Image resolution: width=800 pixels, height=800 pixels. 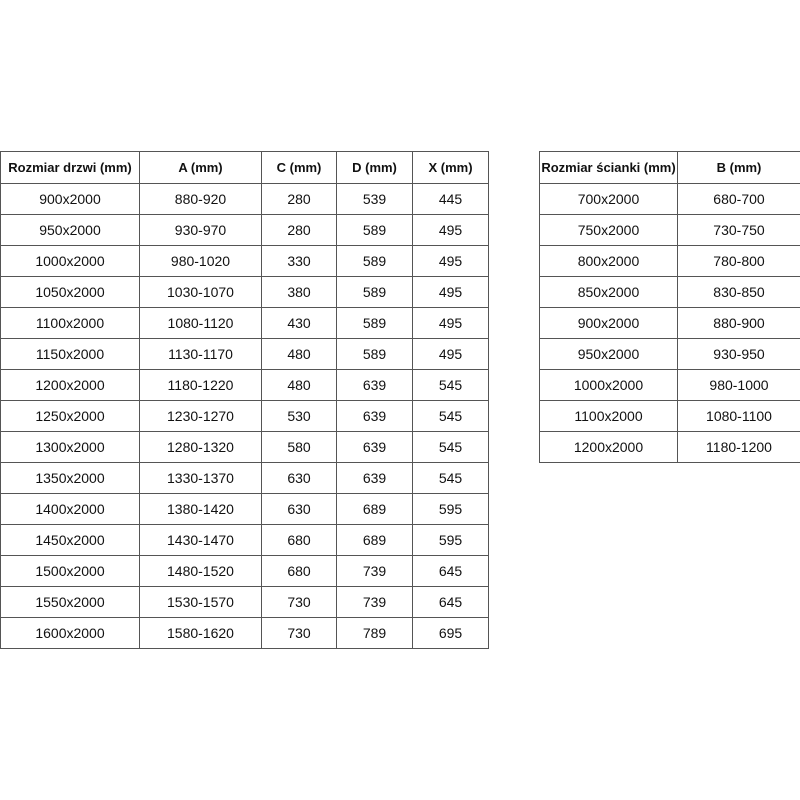 I want to click on table-row: 1350x2000 1330-1370 630 639 545, so click(x=244, y=478).